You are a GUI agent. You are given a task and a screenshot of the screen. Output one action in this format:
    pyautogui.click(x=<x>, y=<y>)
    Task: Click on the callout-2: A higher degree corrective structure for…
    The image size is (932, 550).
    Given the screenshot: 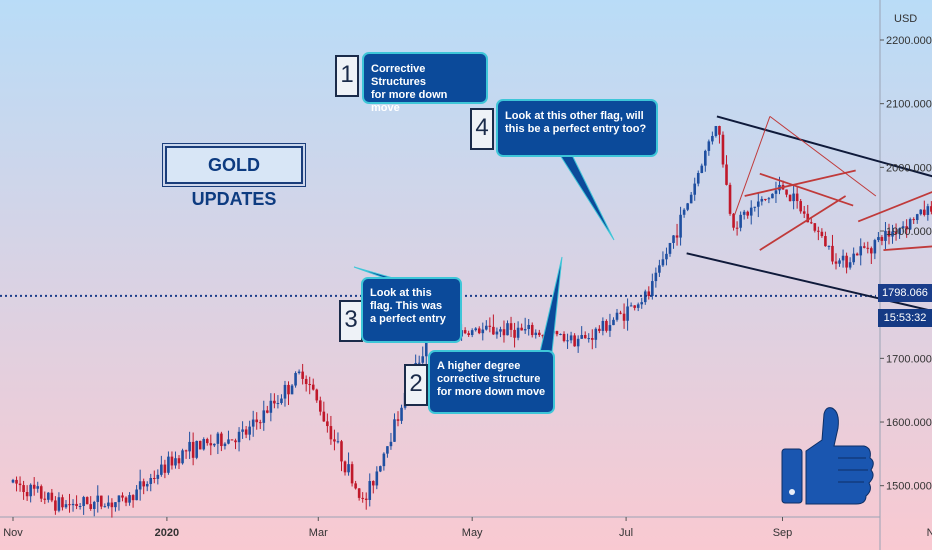 What is the action you would take?
    pyautogui.click(x=491, y=382)
    